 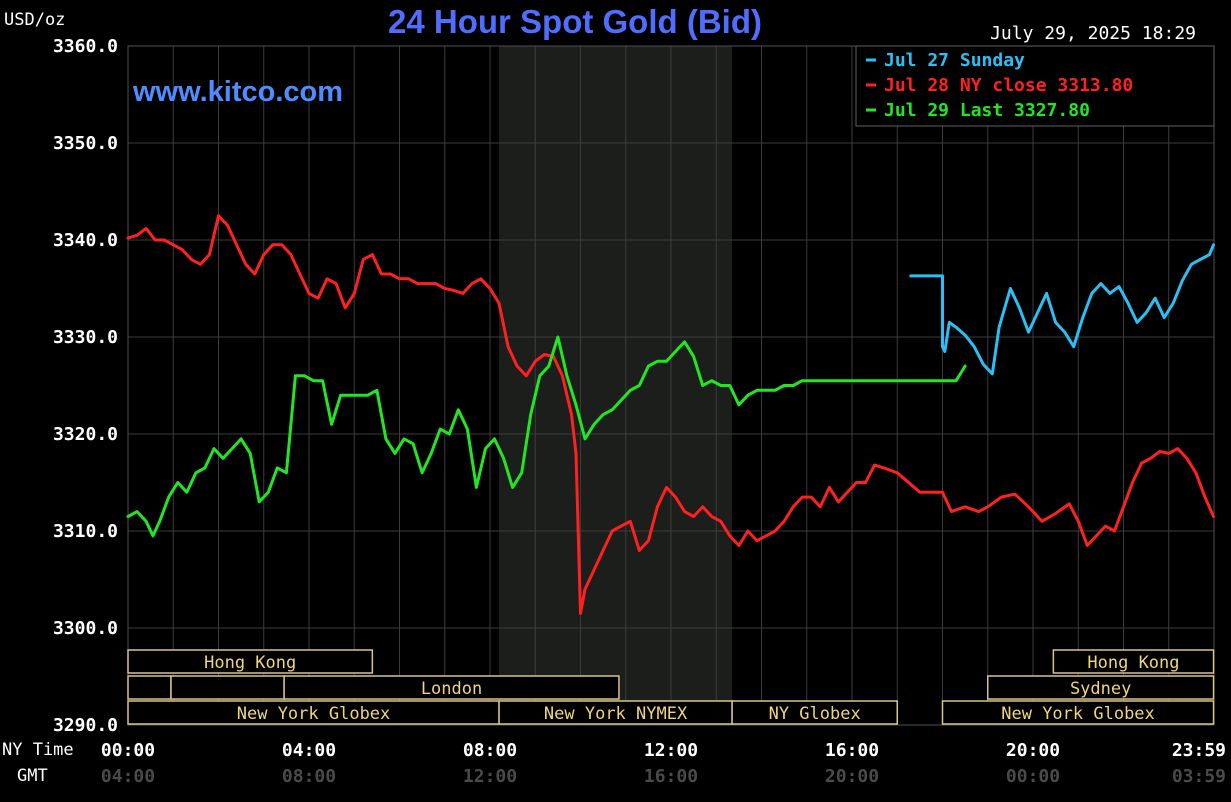 I want to click on gmt-row-label: GMT, so click(x=32, y=776).